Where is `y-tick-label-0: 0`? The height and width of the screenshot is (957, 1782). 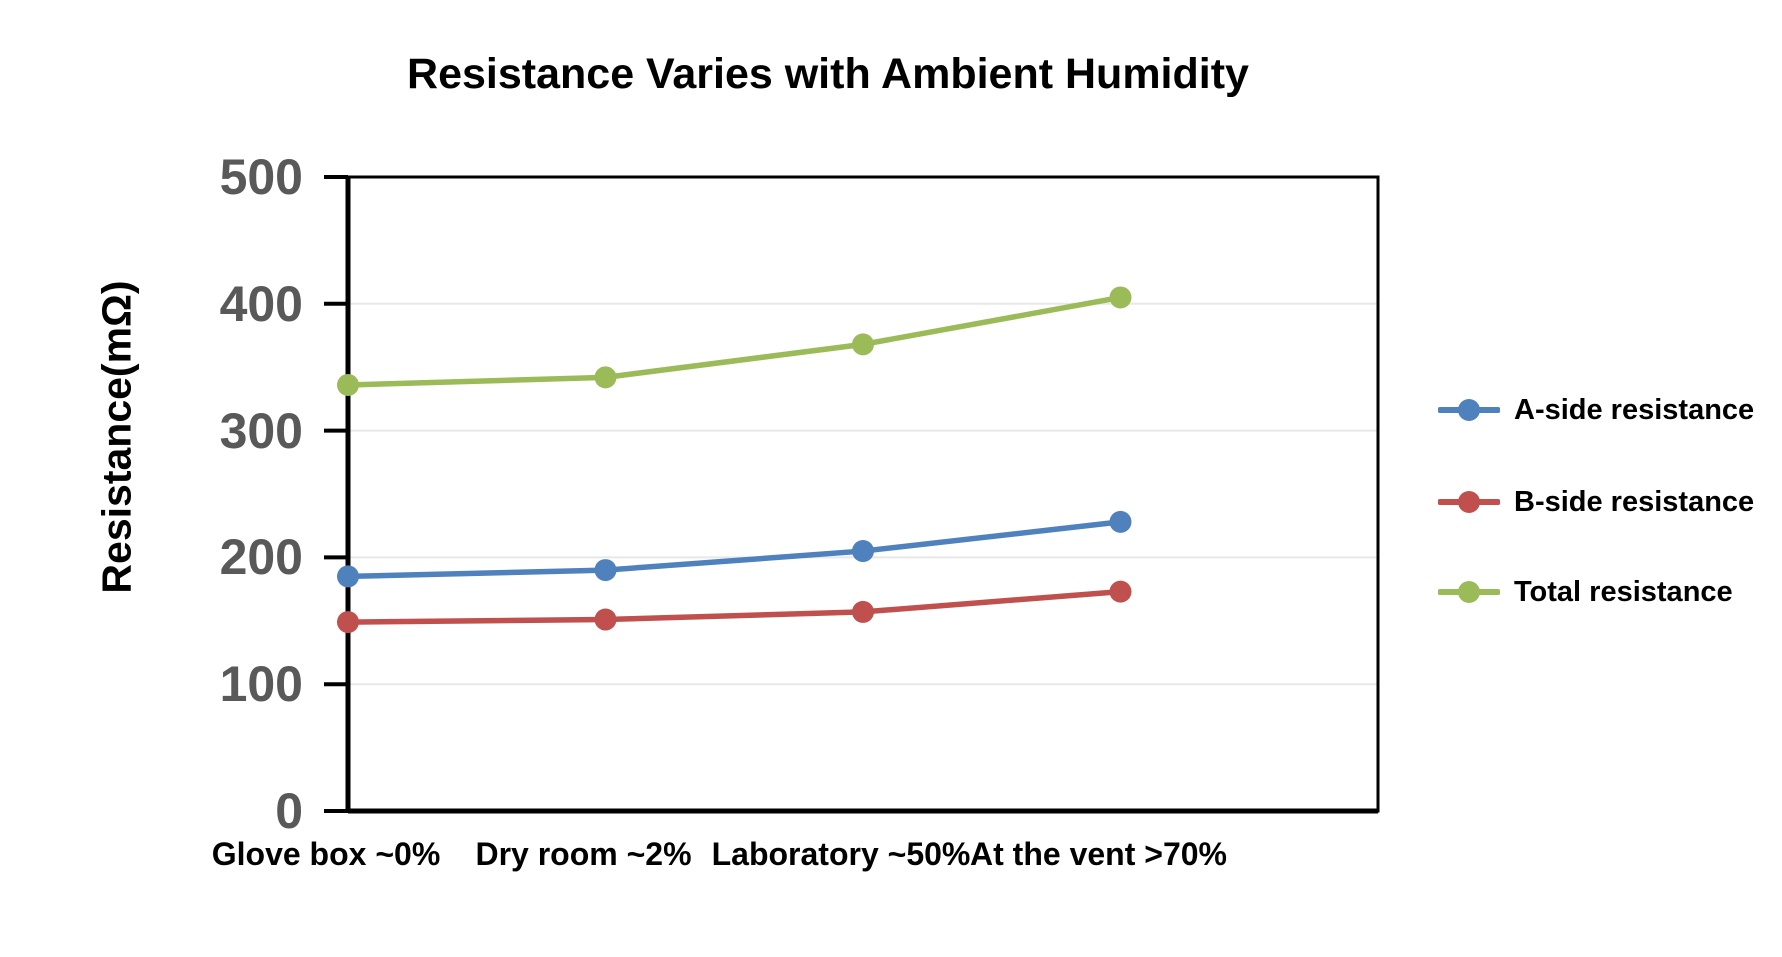 y-tick-label-0: 0 is located at coordinates (289, 811).